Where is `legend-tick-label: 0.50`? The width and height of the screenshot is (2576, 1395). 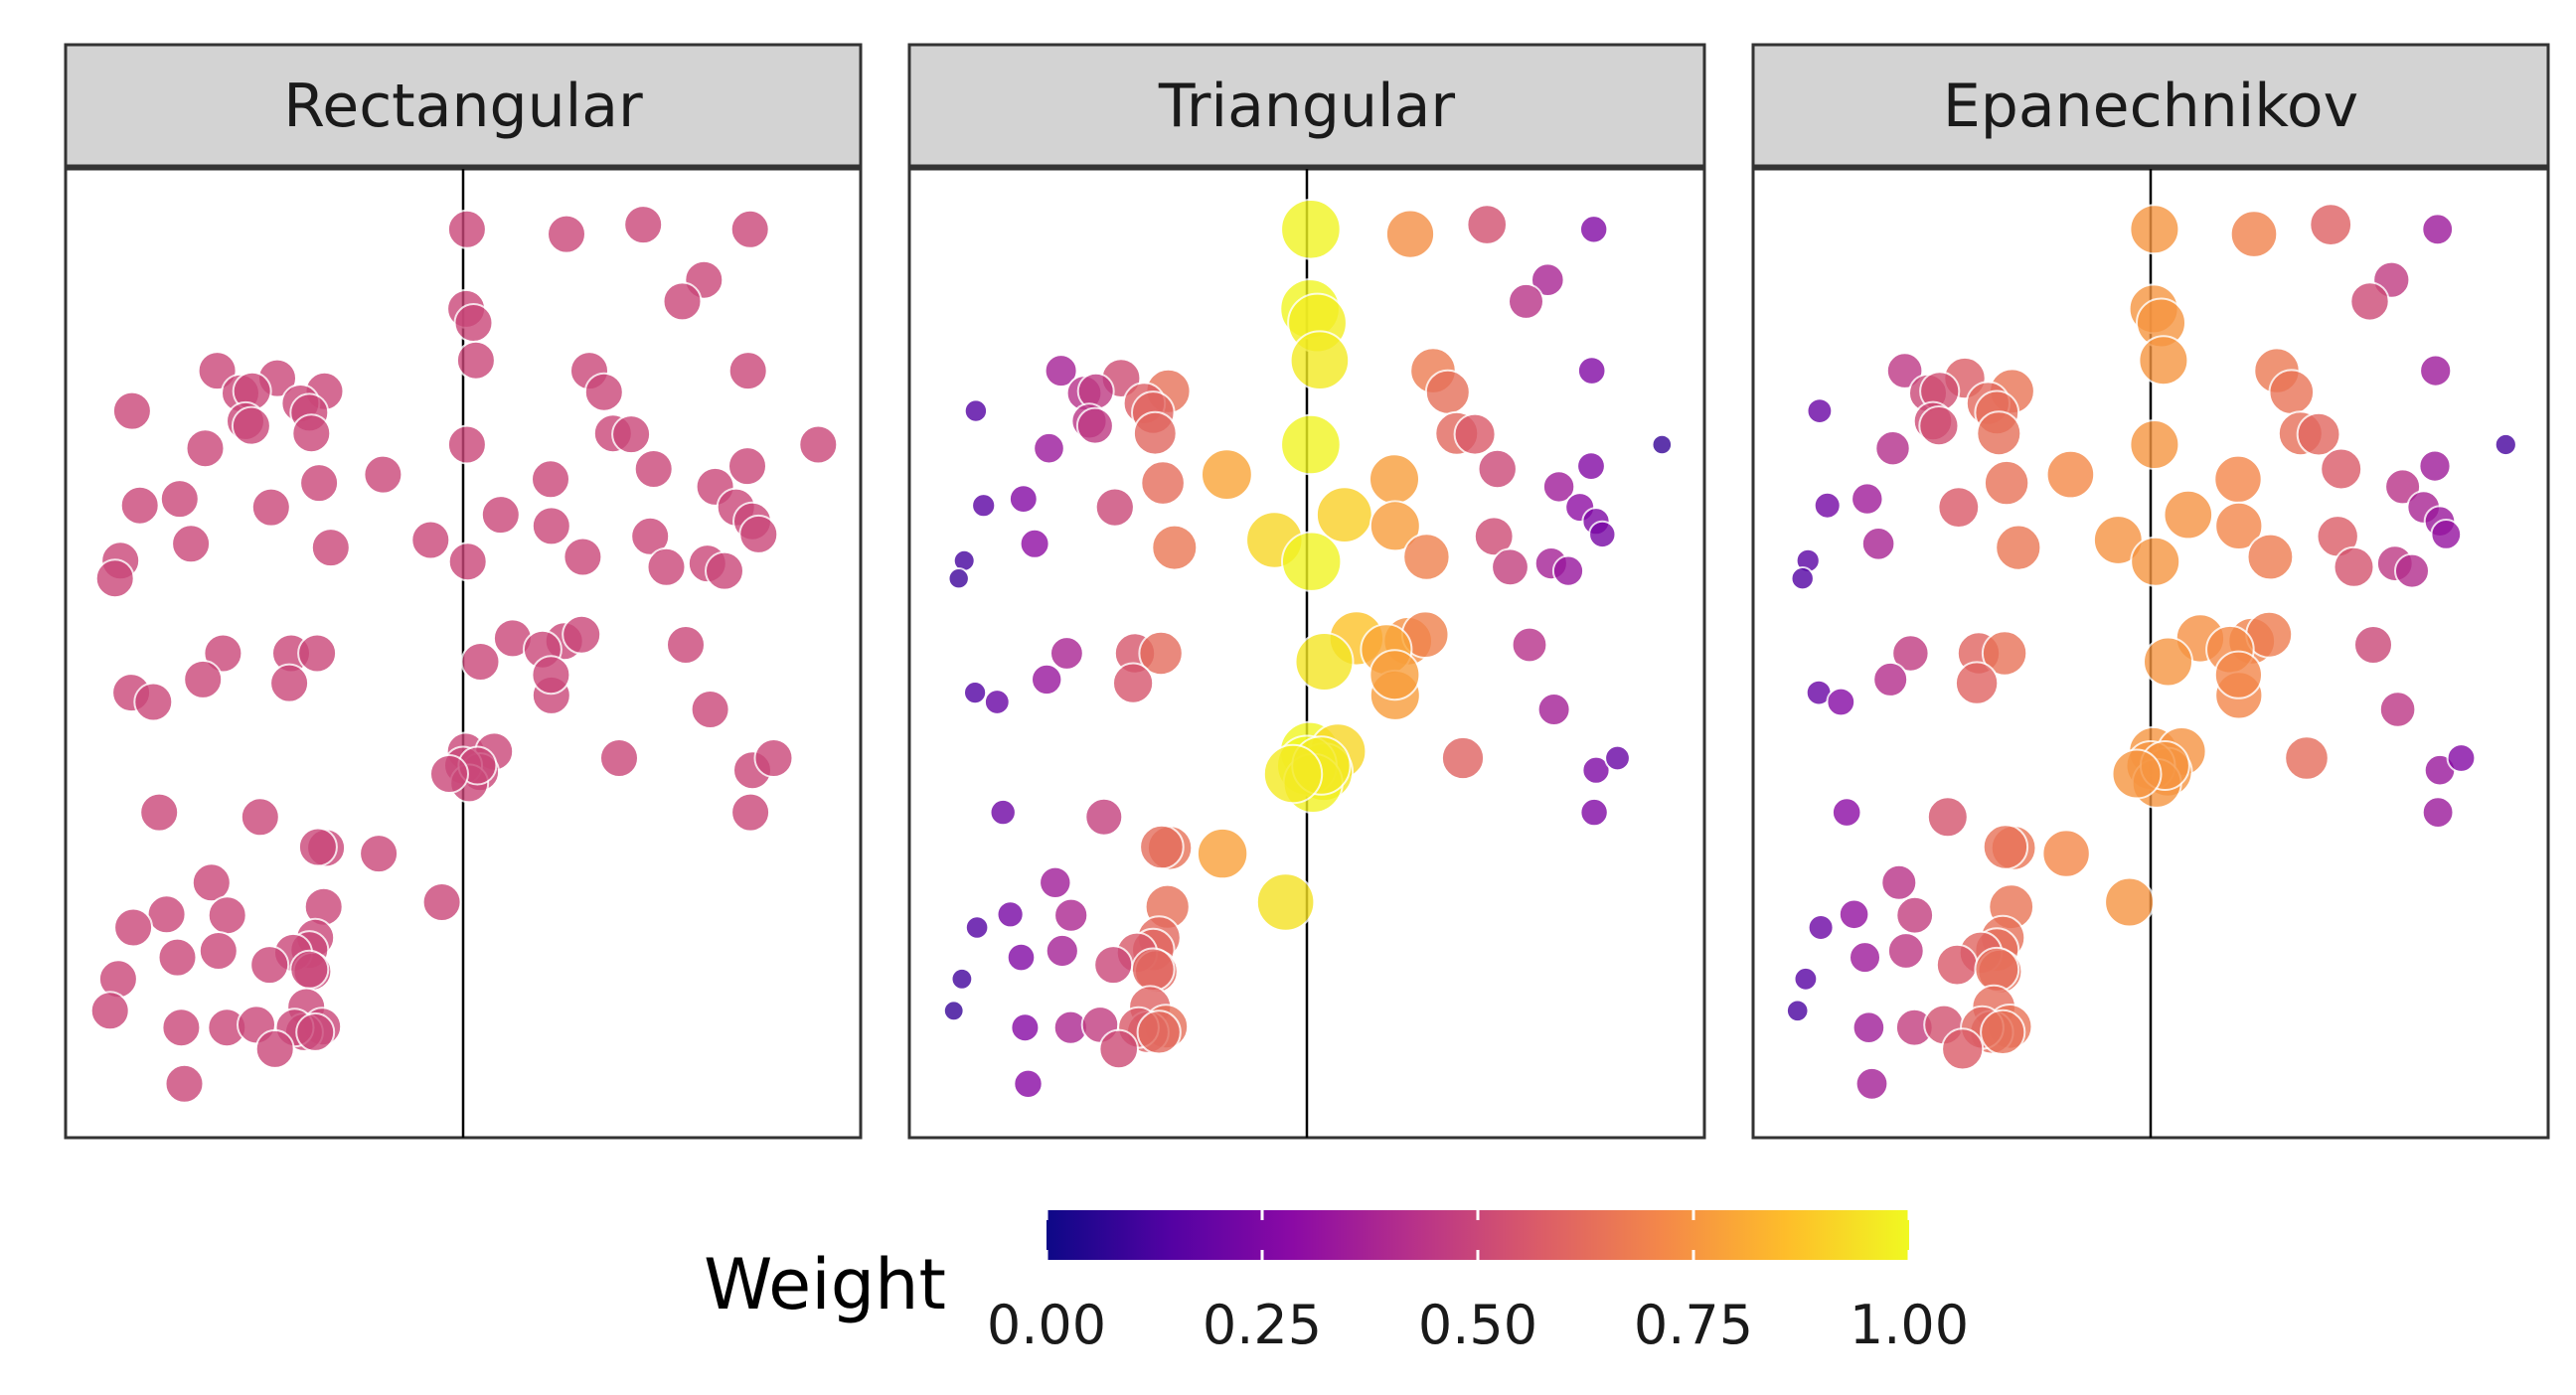
legend-tick-label: 0.50 is located at coordinates (1477, 1325).